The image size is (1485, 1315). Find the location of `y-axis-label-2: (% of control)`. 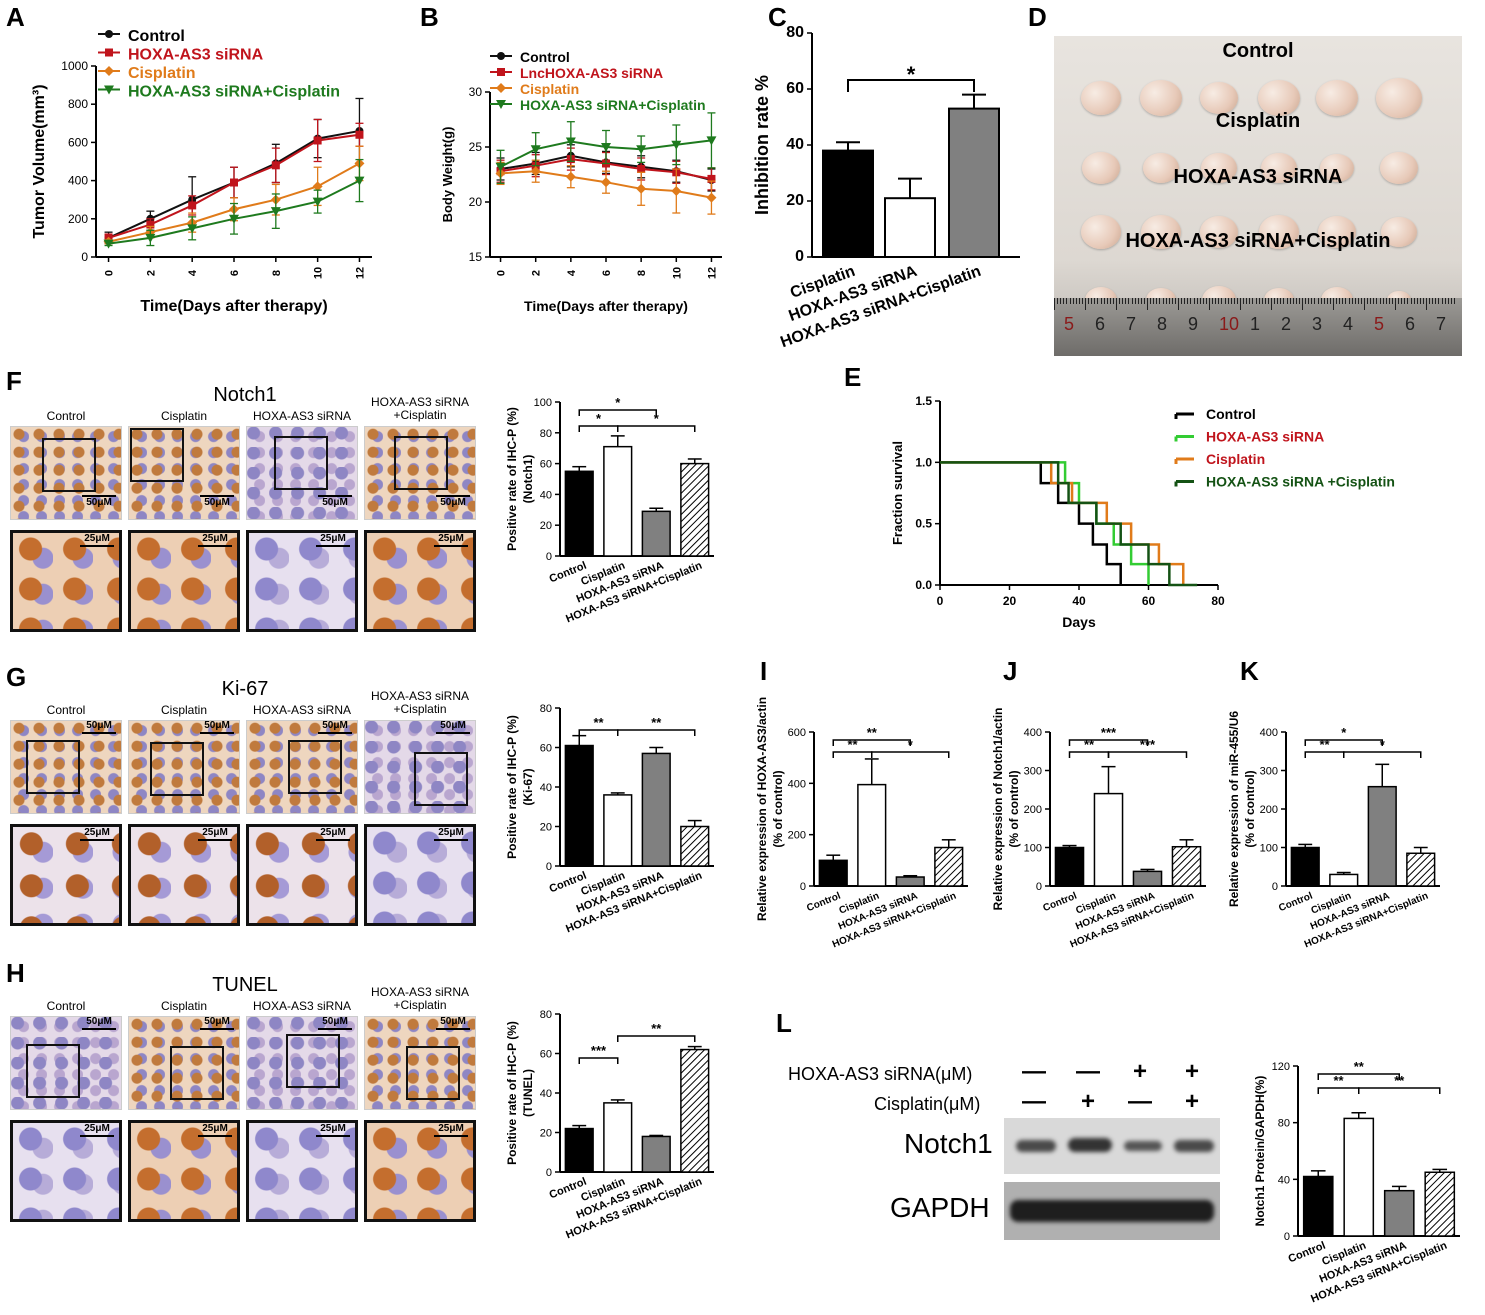

y-axis-label-2: (% of control) is located at coordinates (778, 808).